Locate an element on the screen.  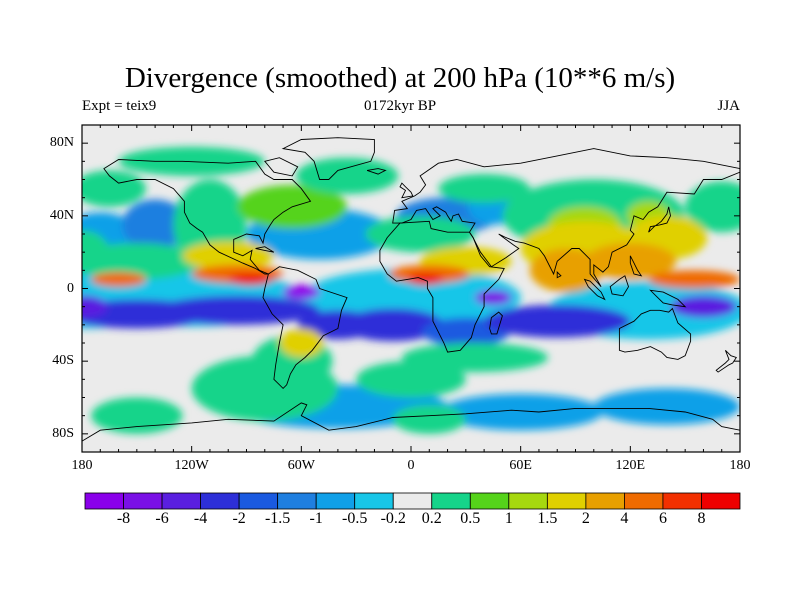
period-label: 0172kyr BP is located at coordinates (400, 106).